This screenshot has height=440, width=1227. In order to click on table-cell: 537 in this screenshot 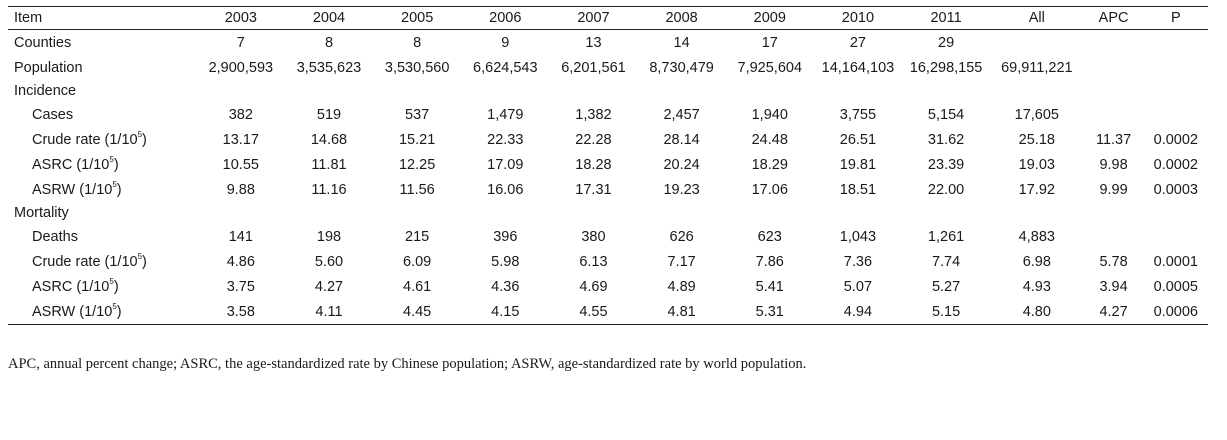, I will do `click(417, 114)`.